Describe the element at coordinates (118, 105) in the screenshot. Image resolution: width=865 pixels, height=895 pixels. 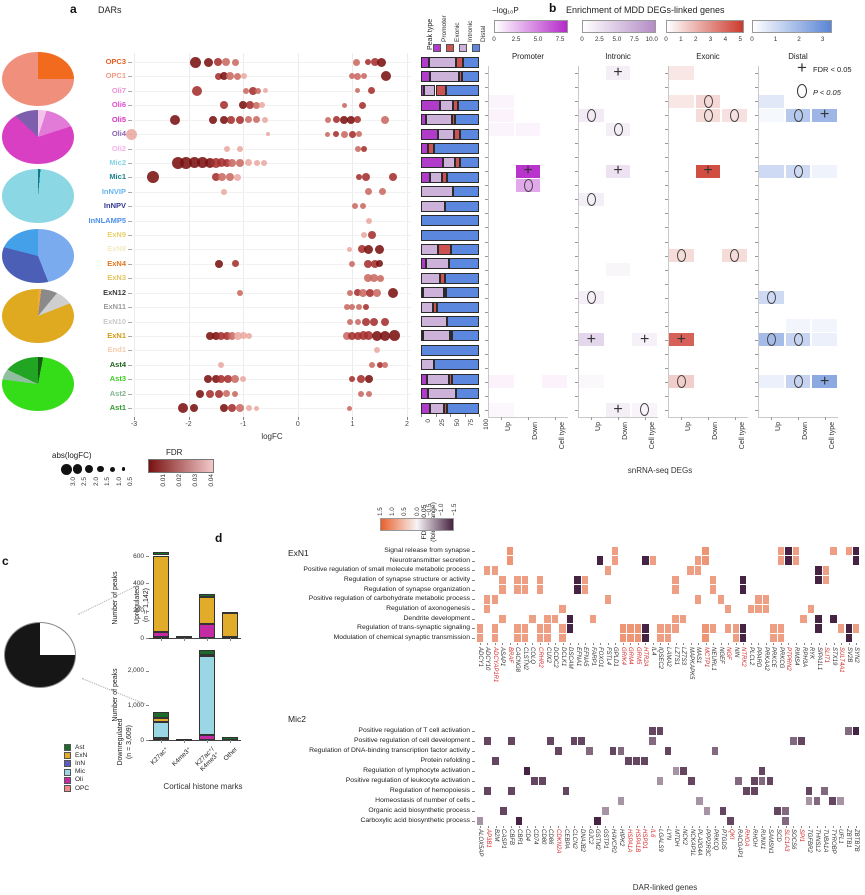
I see `cell-type-label: Oli6` at that location.